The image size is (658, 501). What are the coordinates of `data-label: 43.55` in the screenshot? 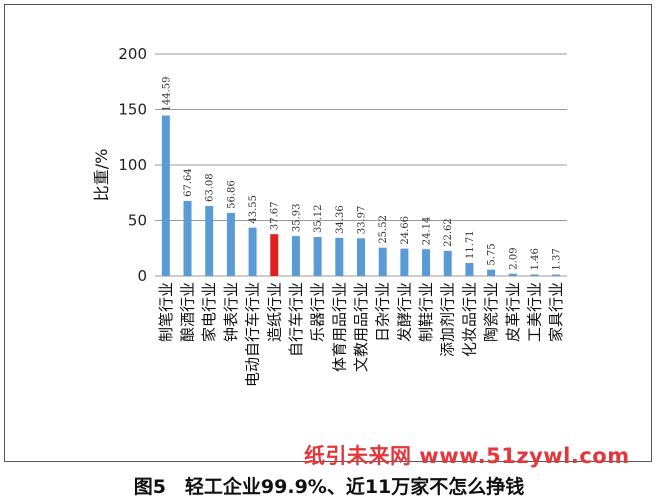 It's located at (253, 209).